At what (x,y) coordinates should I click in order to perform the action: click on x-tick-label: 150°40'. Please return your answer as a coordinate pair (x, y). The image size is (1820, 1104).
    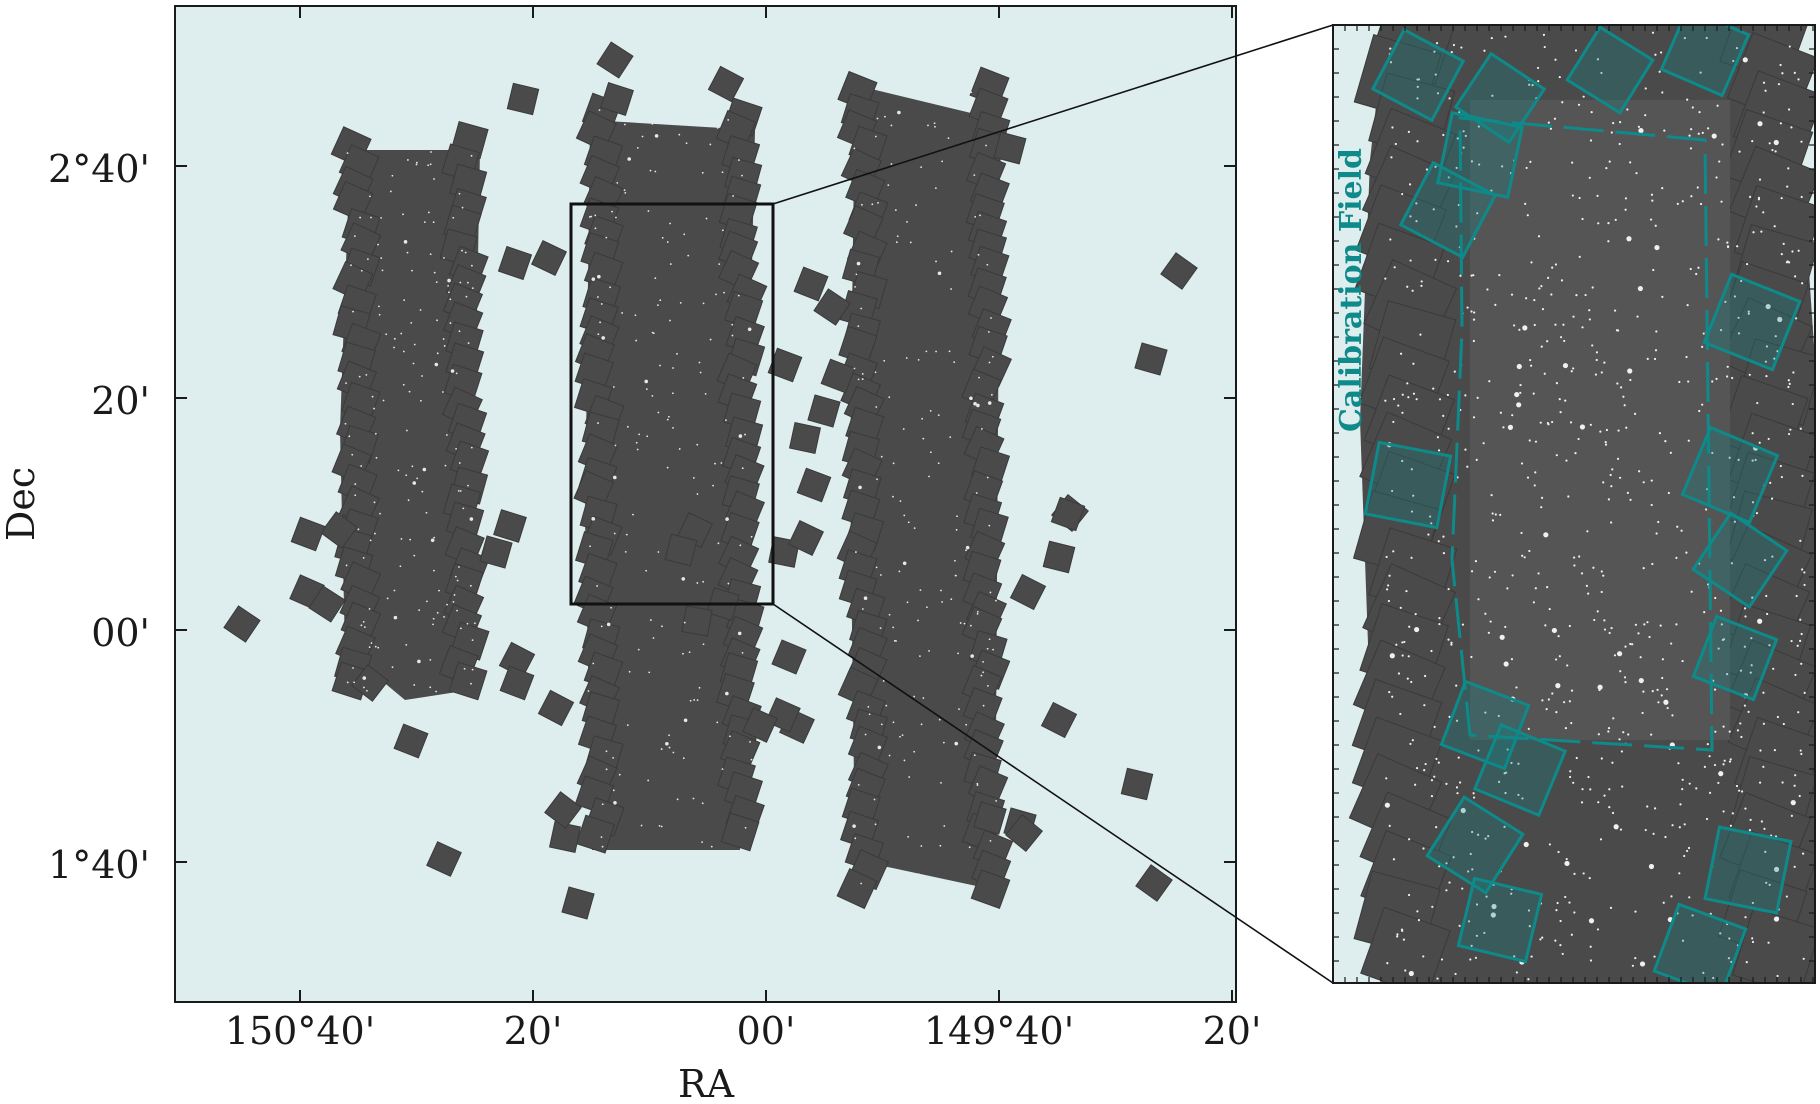
    Looking at the image, I should click on (300, 1031).